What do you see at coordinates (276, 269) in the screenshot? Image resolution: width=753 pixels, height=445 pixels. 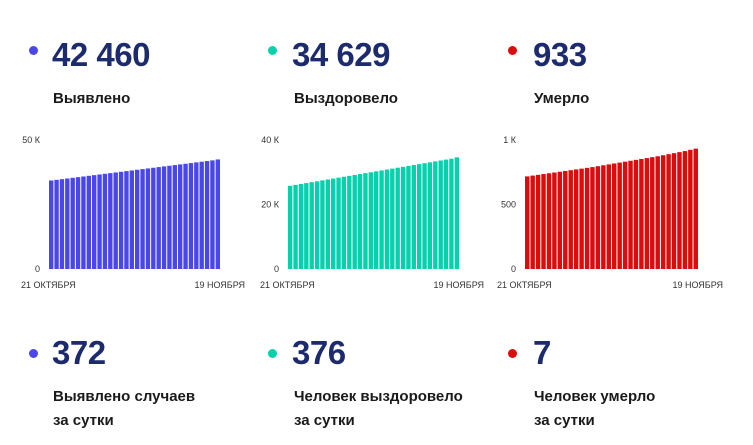 I see `recovered-ytick-label: 0` at bounding box center [276, 269].